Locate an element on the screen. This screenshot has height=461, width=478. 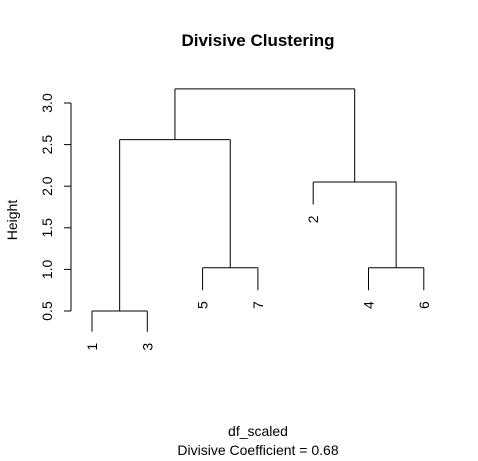
leaf-label: 1 is located at coordinates (92, 347).